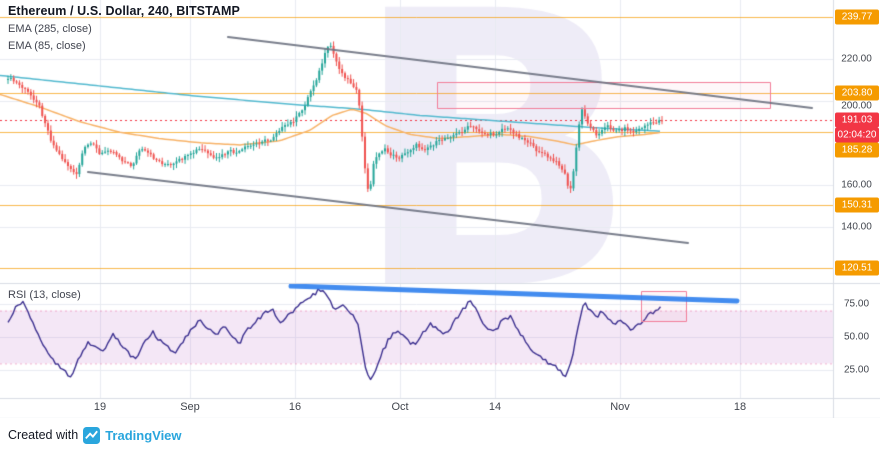 This screenshot has height=452, width=880. What do you see at coordinates (856, 227) in the screenshot?
I see `price-tick-140: 140.00` at bounding box center [856, 227].